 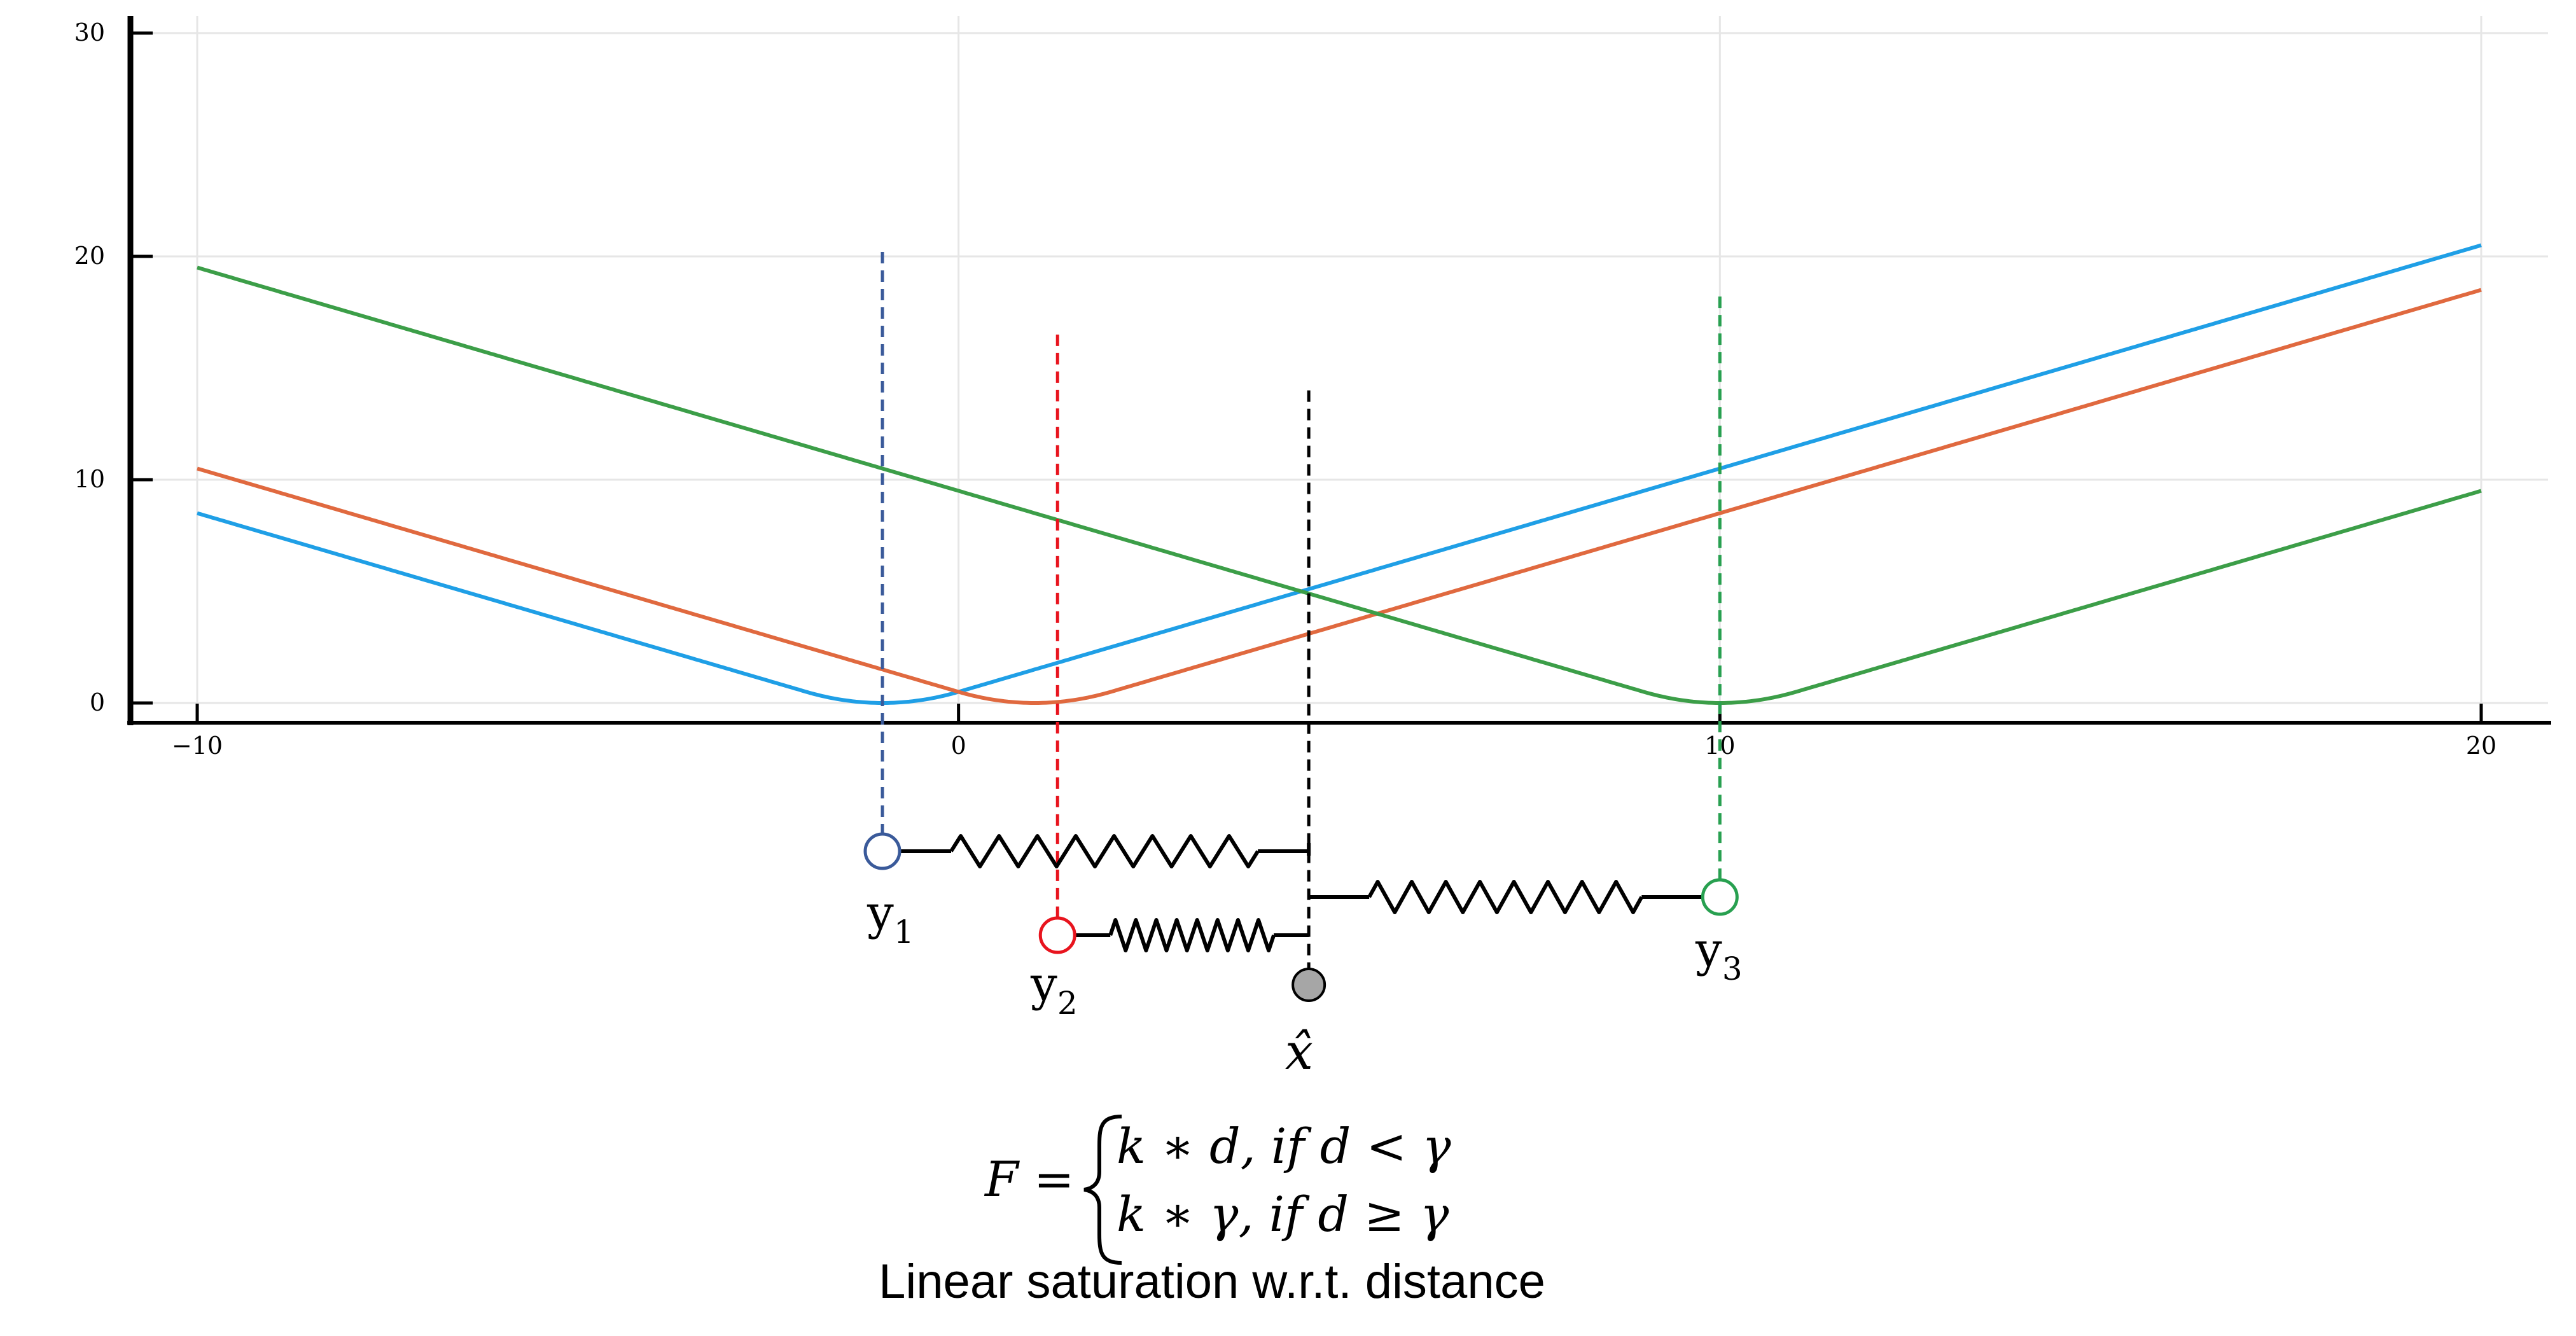 What do you see at coordinates (90, 479) in the screenshot?
I see `y-tick-label: 10` at bounding box center [90, 479].